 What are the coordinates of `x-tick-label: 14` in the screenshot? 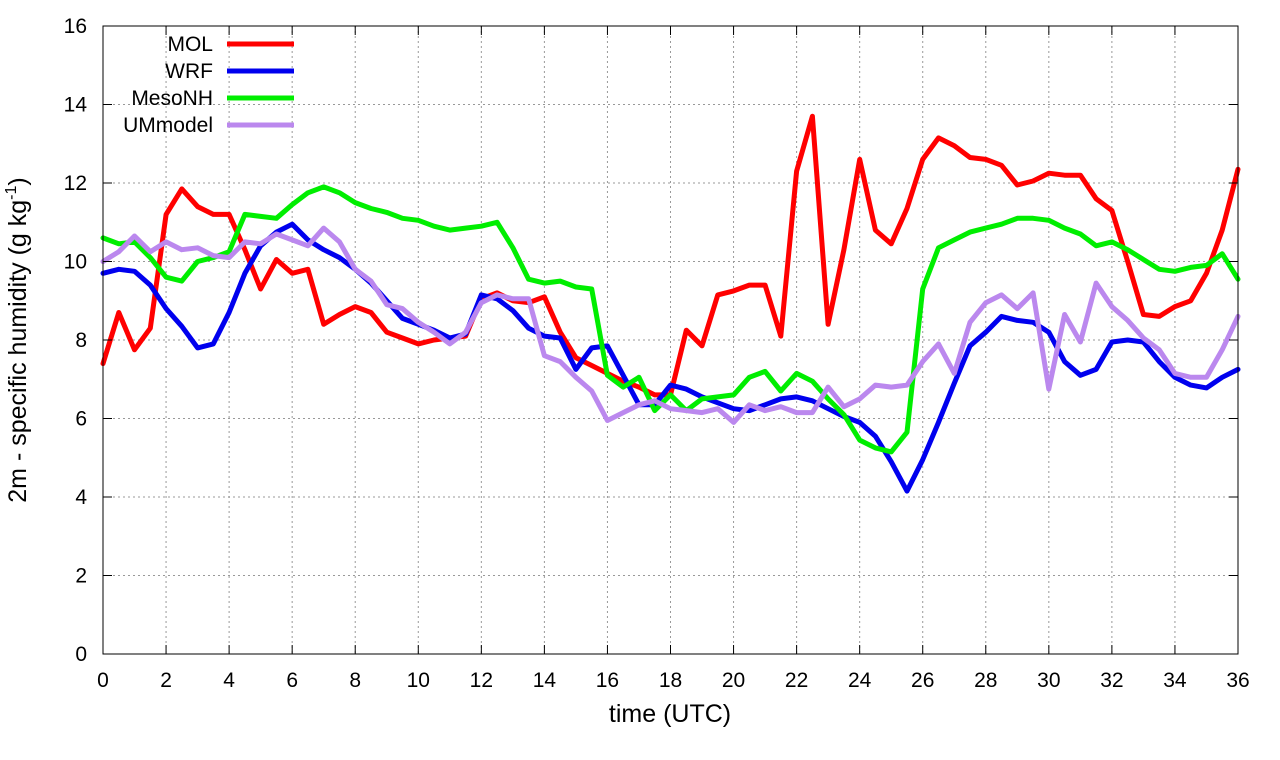 It's located at (545, 680).